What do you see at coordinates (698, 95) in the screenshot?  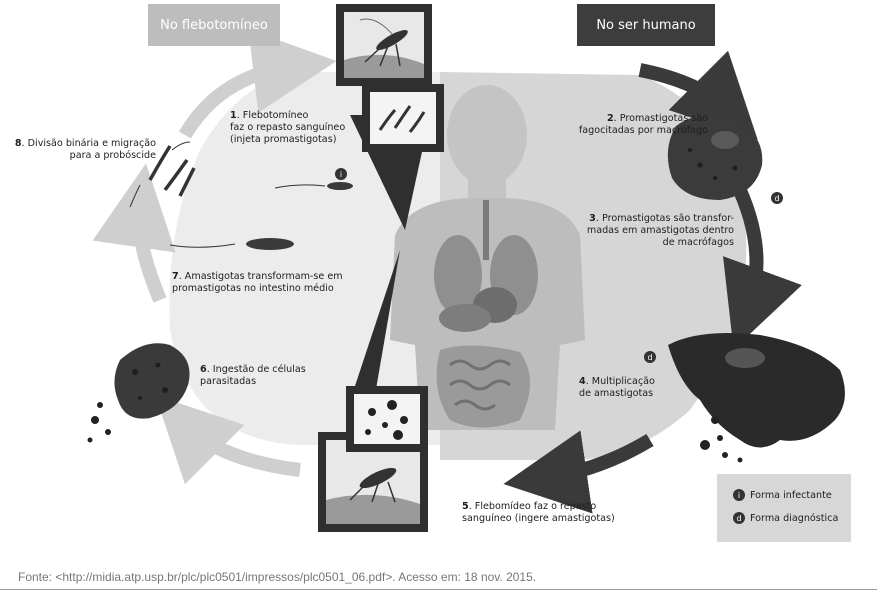 I see `arrow-right-top` at bounding box center [698, 95].